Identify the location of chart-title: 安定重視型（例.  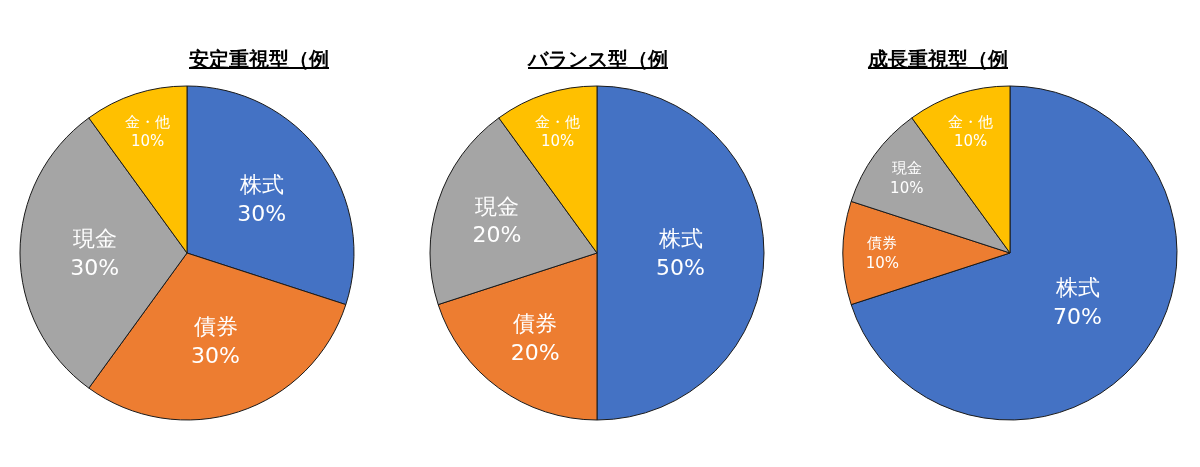
(259, 59).